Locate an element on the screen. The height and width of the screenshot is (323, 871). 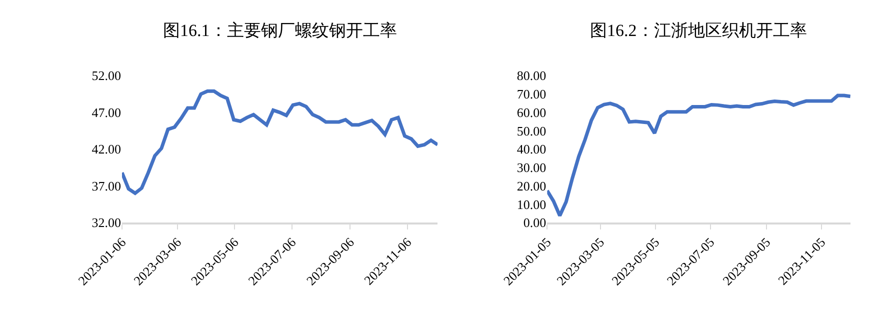
y-tick-label: 70.00 is located at coordinates (531, 94).